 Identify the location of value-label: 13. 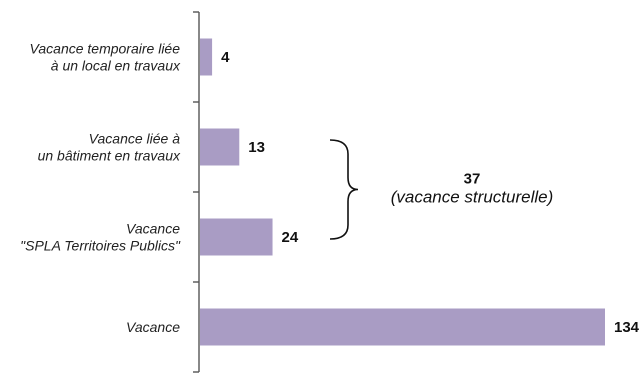
(256, 147).